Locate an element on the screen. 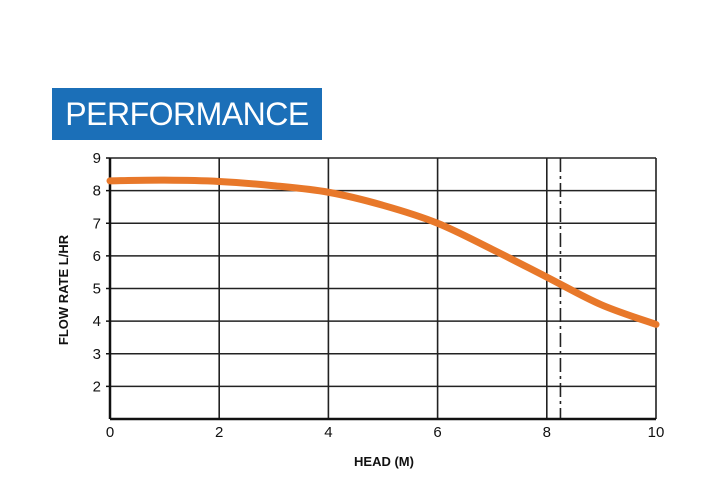  x-axis-label: HEAD (M) is located at coordinates (384, 461).